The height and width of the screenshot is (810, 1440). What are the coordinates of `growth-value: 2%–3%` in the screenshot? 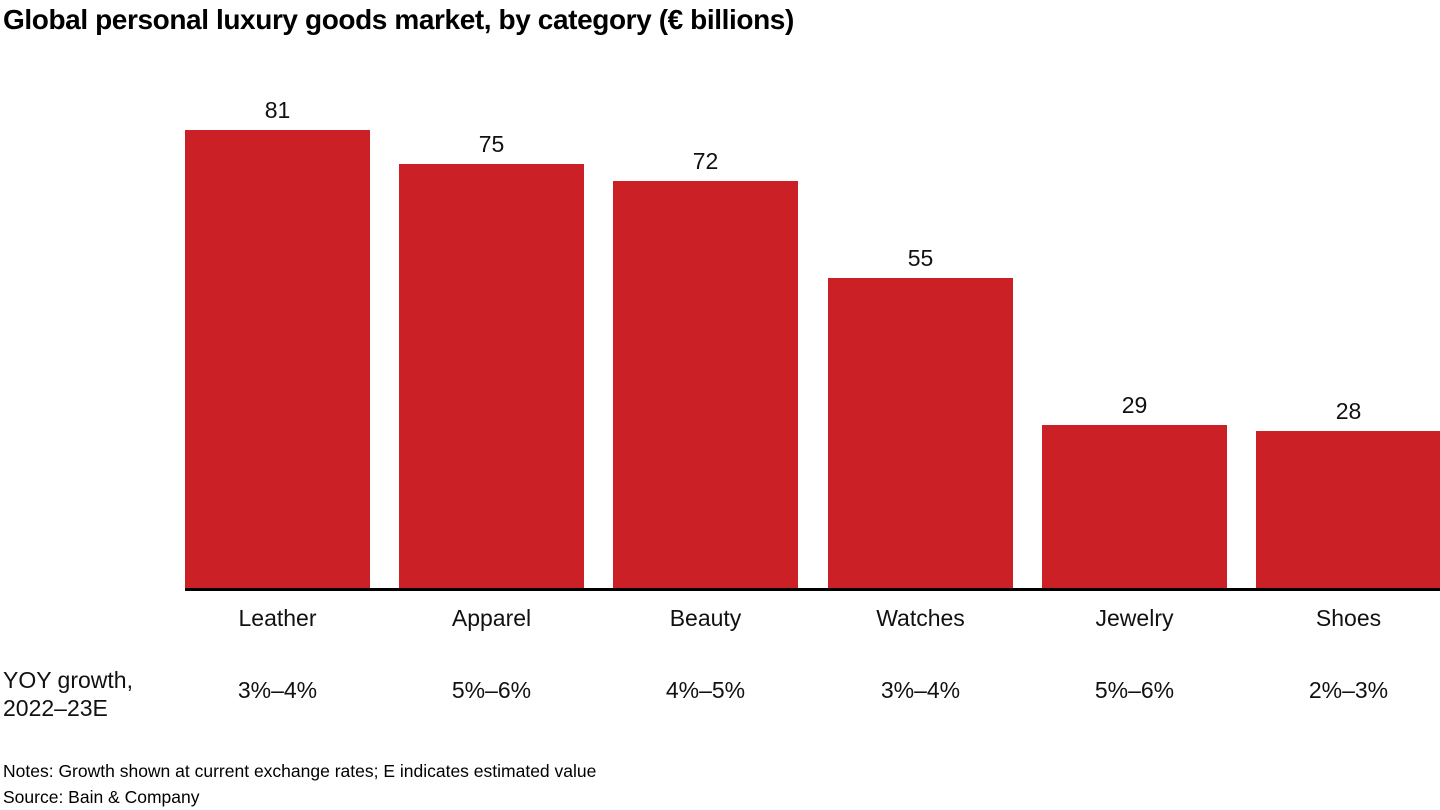 It's located at (1348, 690).